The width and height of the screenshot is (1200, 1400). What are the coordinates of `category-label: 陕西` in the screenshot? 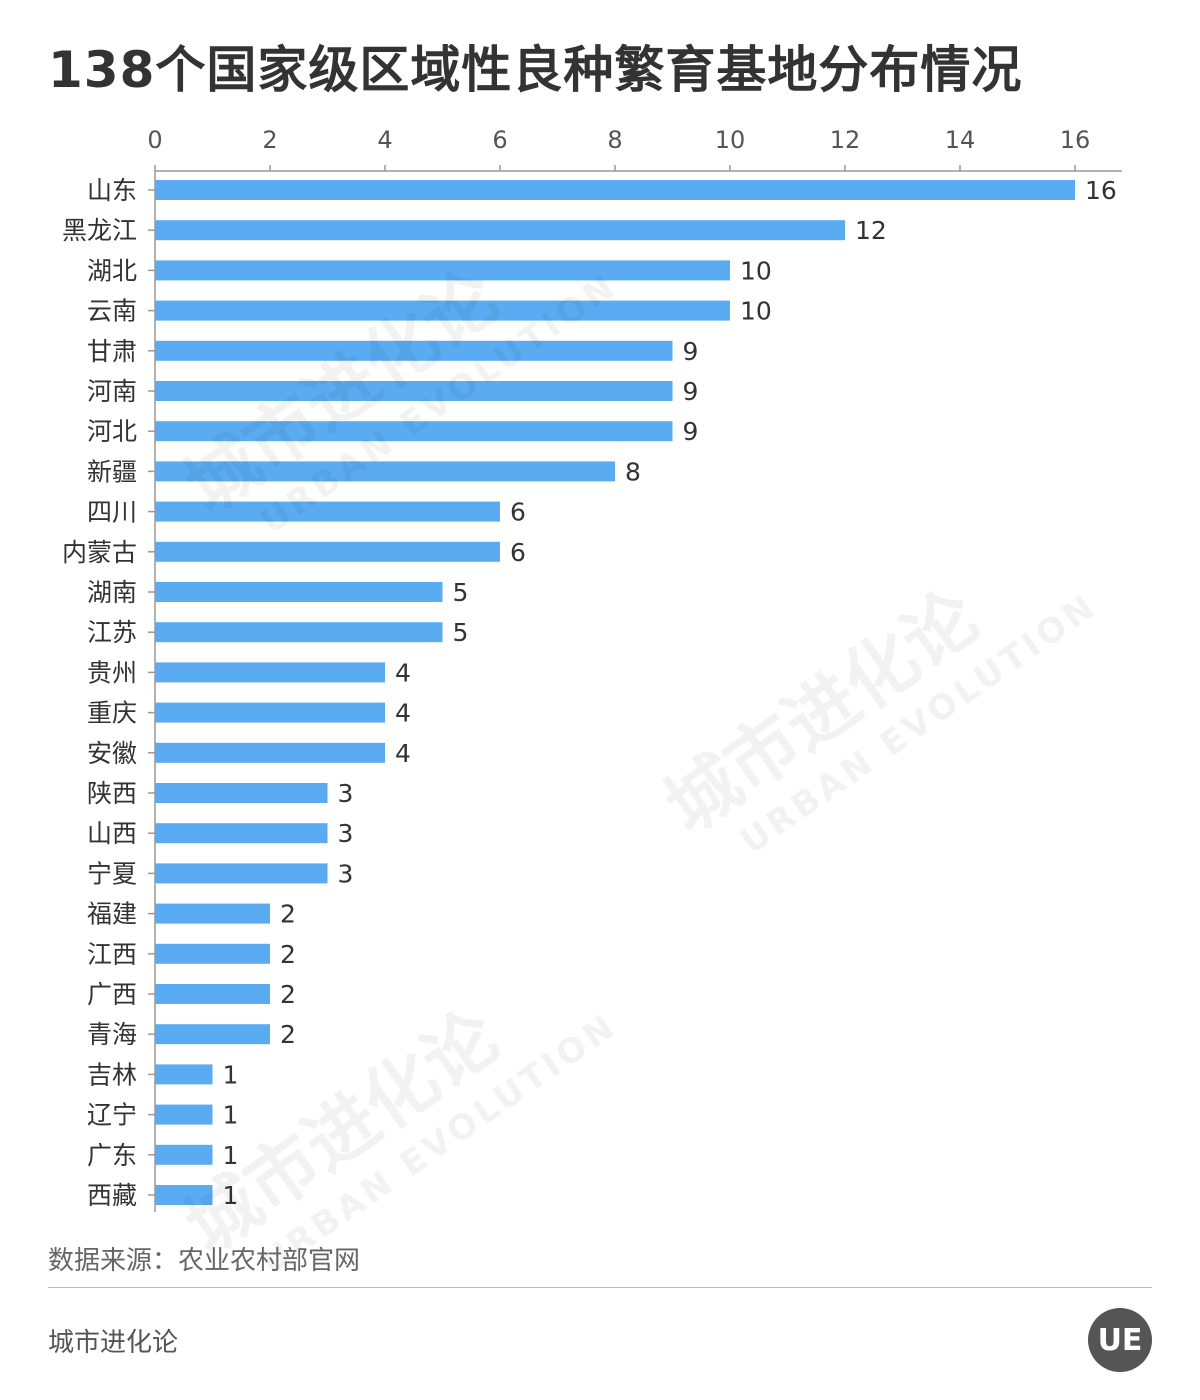 It's located at (112, 793).